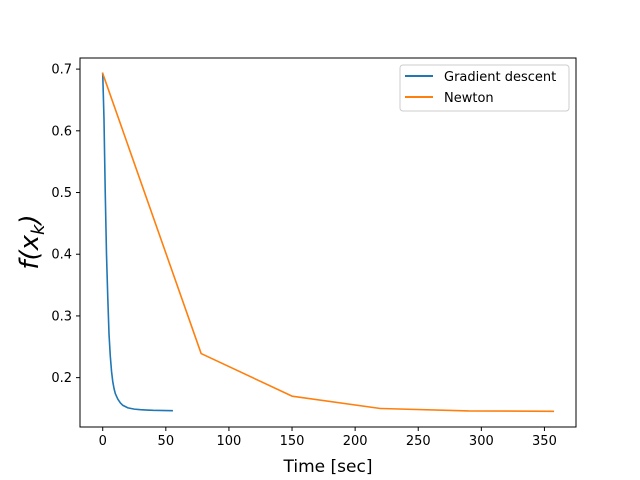 The width and height of the screenshot is (640, 480). Describe the element at coordinates (355, 441) in the screenshot. I see `x-tick-label: 200` at that location.